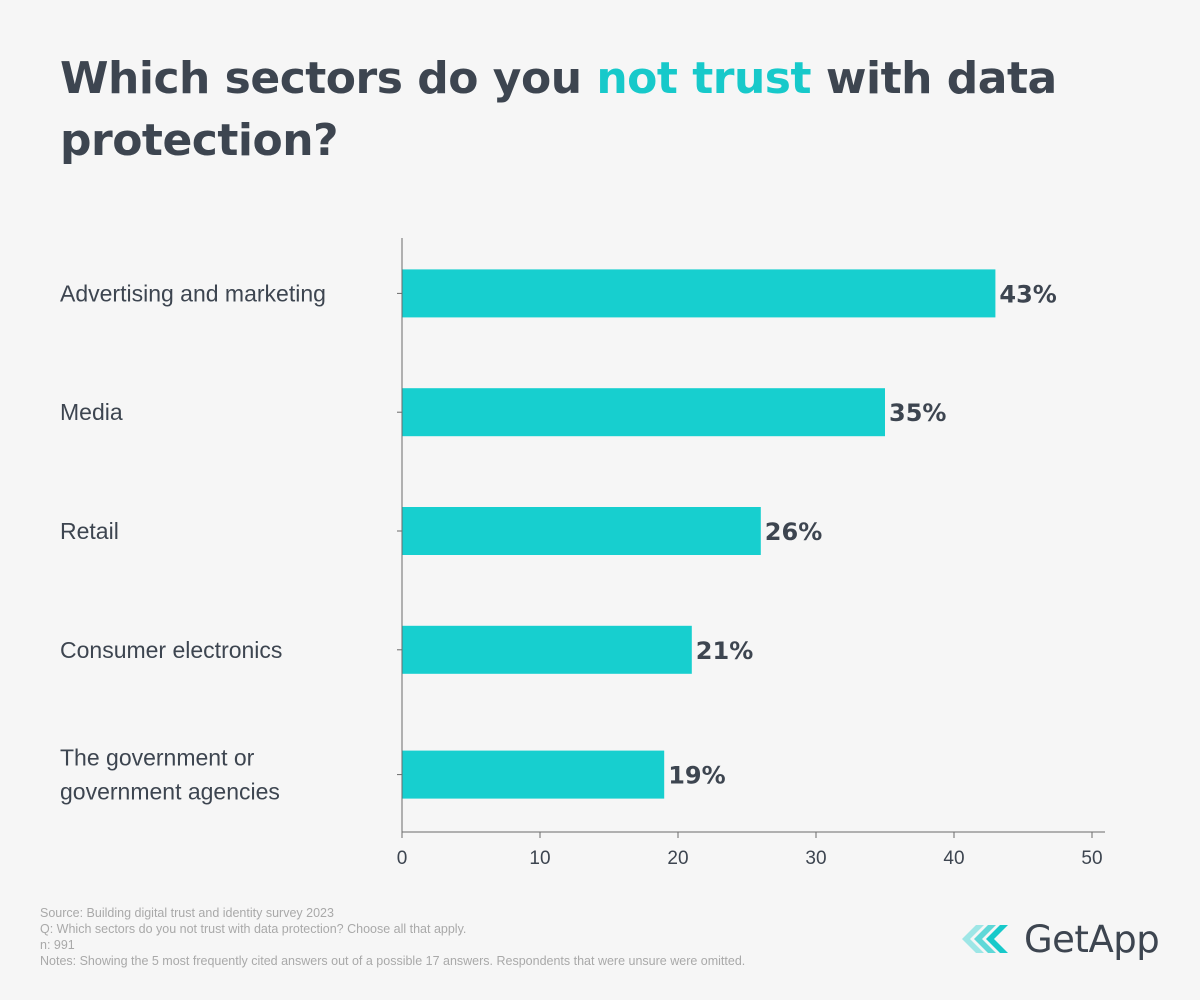 The width and height of the screenshot is (1200, 1000). What do you see at coordinates (696, 776) in the screenshot?
I see `bar-value-label: 19%` at bounding box center [696, 776].